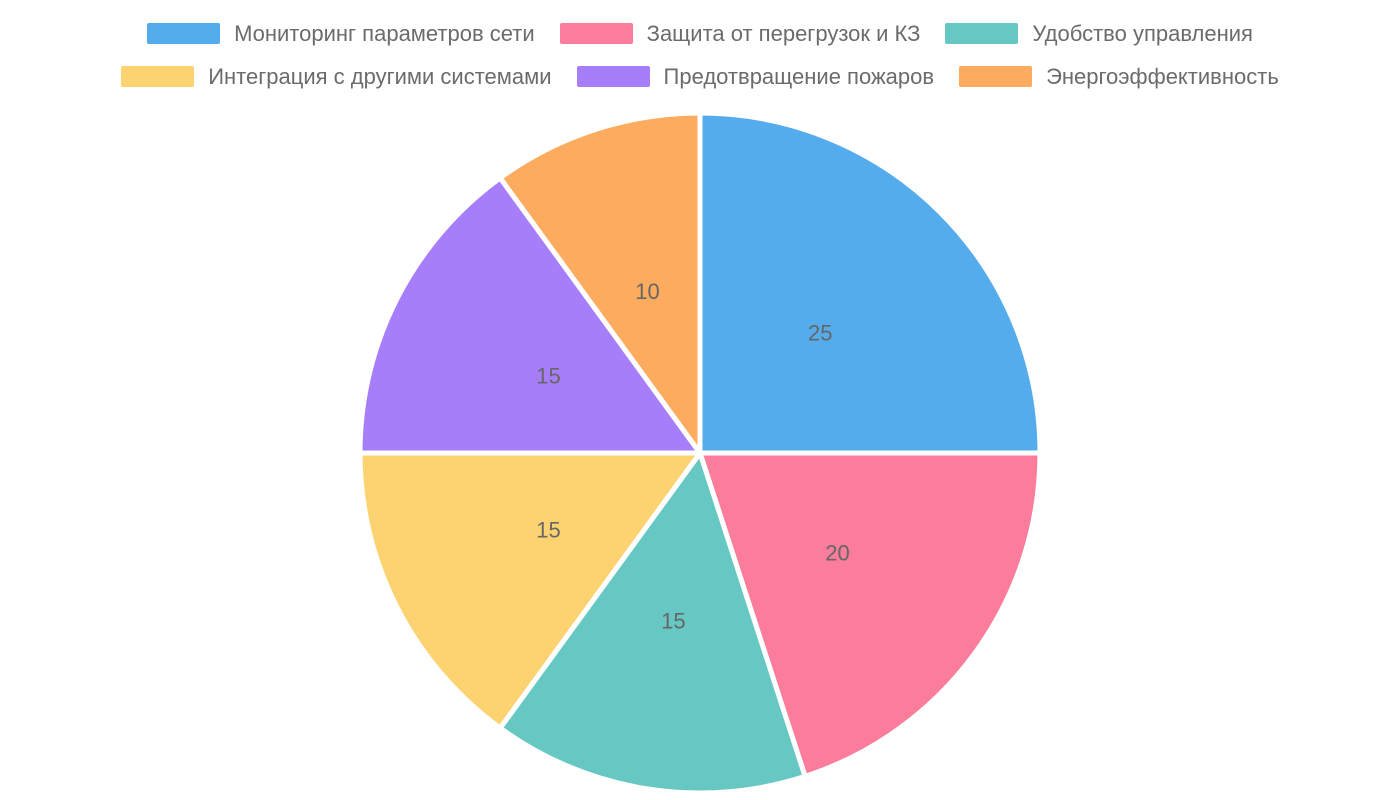 The image size is (1400, 800). I want to click on legend-label: Удобство управления, so click(1142, 33).